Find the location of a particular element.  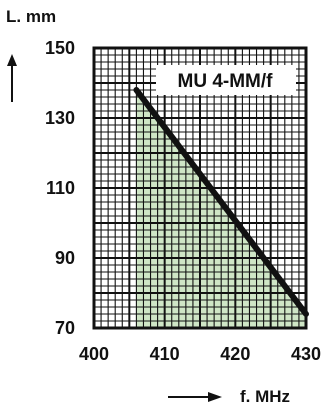

x-tick-labels: 400 410 420 430 is located at coordinates (200, 354).